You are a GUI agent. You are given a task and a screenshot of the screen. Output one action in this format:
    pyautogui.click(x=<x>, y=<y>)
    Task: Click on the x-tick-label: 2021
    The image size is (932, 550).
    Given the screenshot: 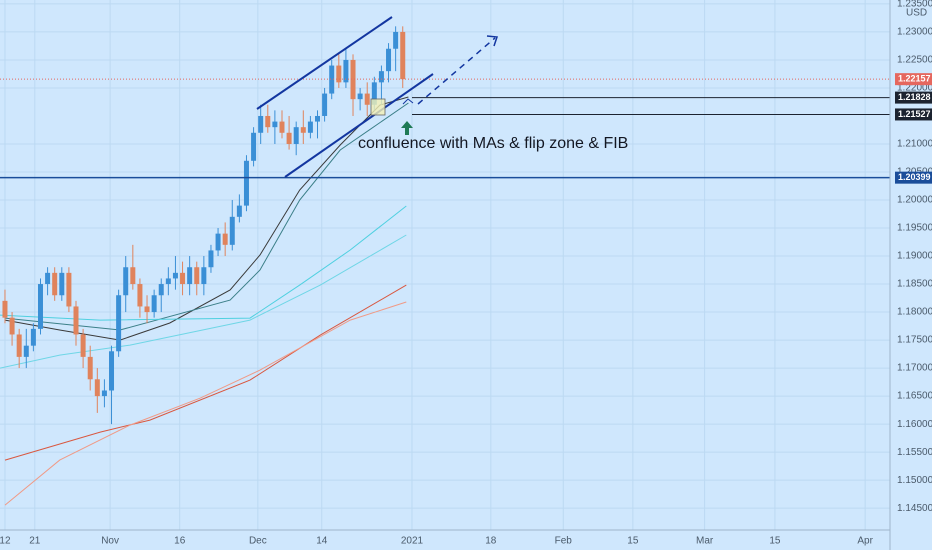 What is the action you would take?
    pyautogui.click(x=412, y=541)
    